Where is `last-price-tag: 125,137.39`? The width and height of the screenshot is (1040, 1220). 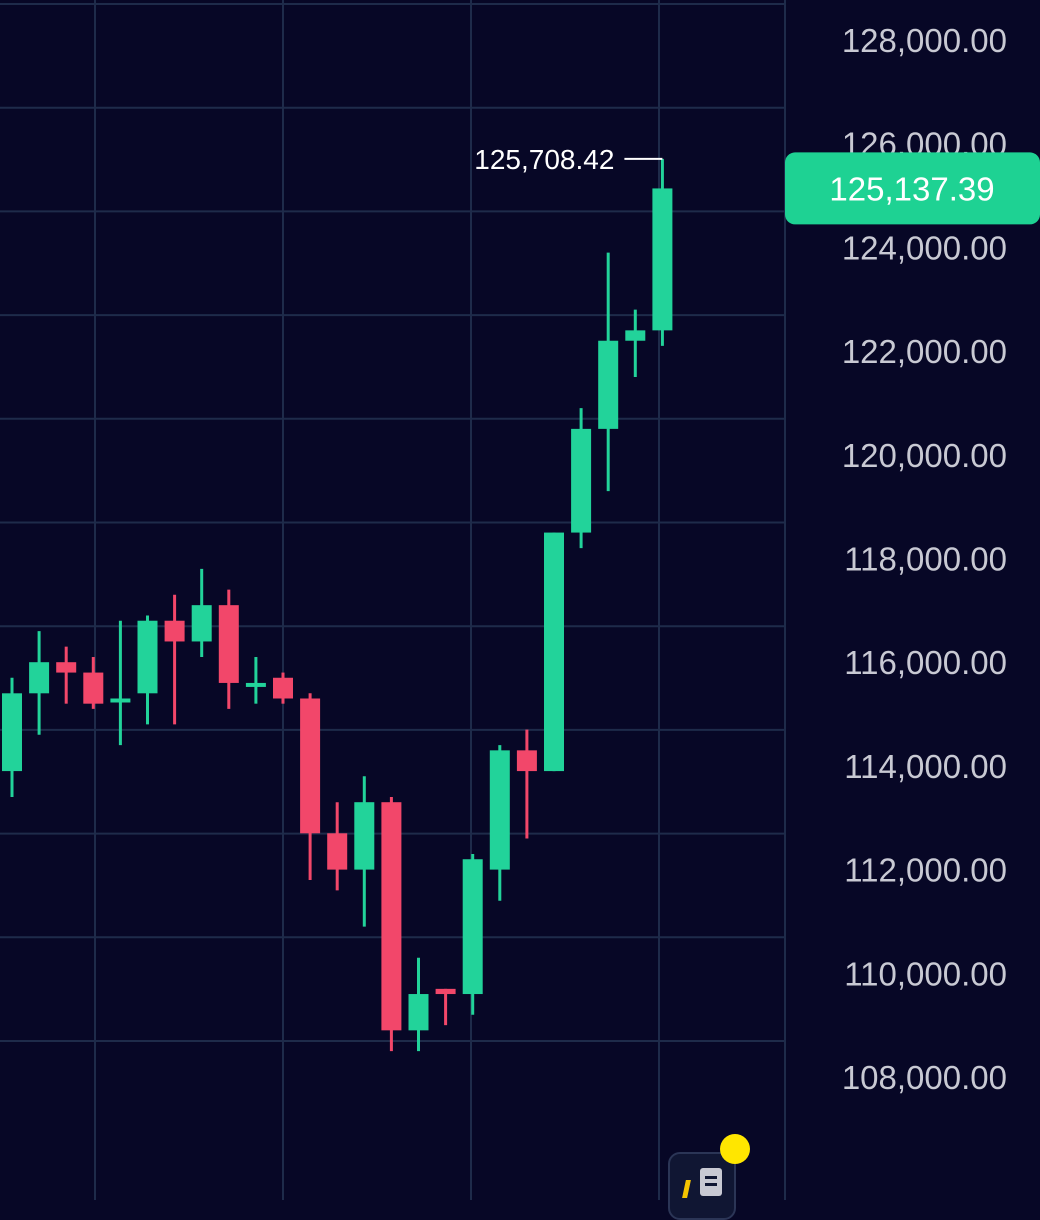
last-price-tag: 125,137.39 is located at coordinates (912, 188).